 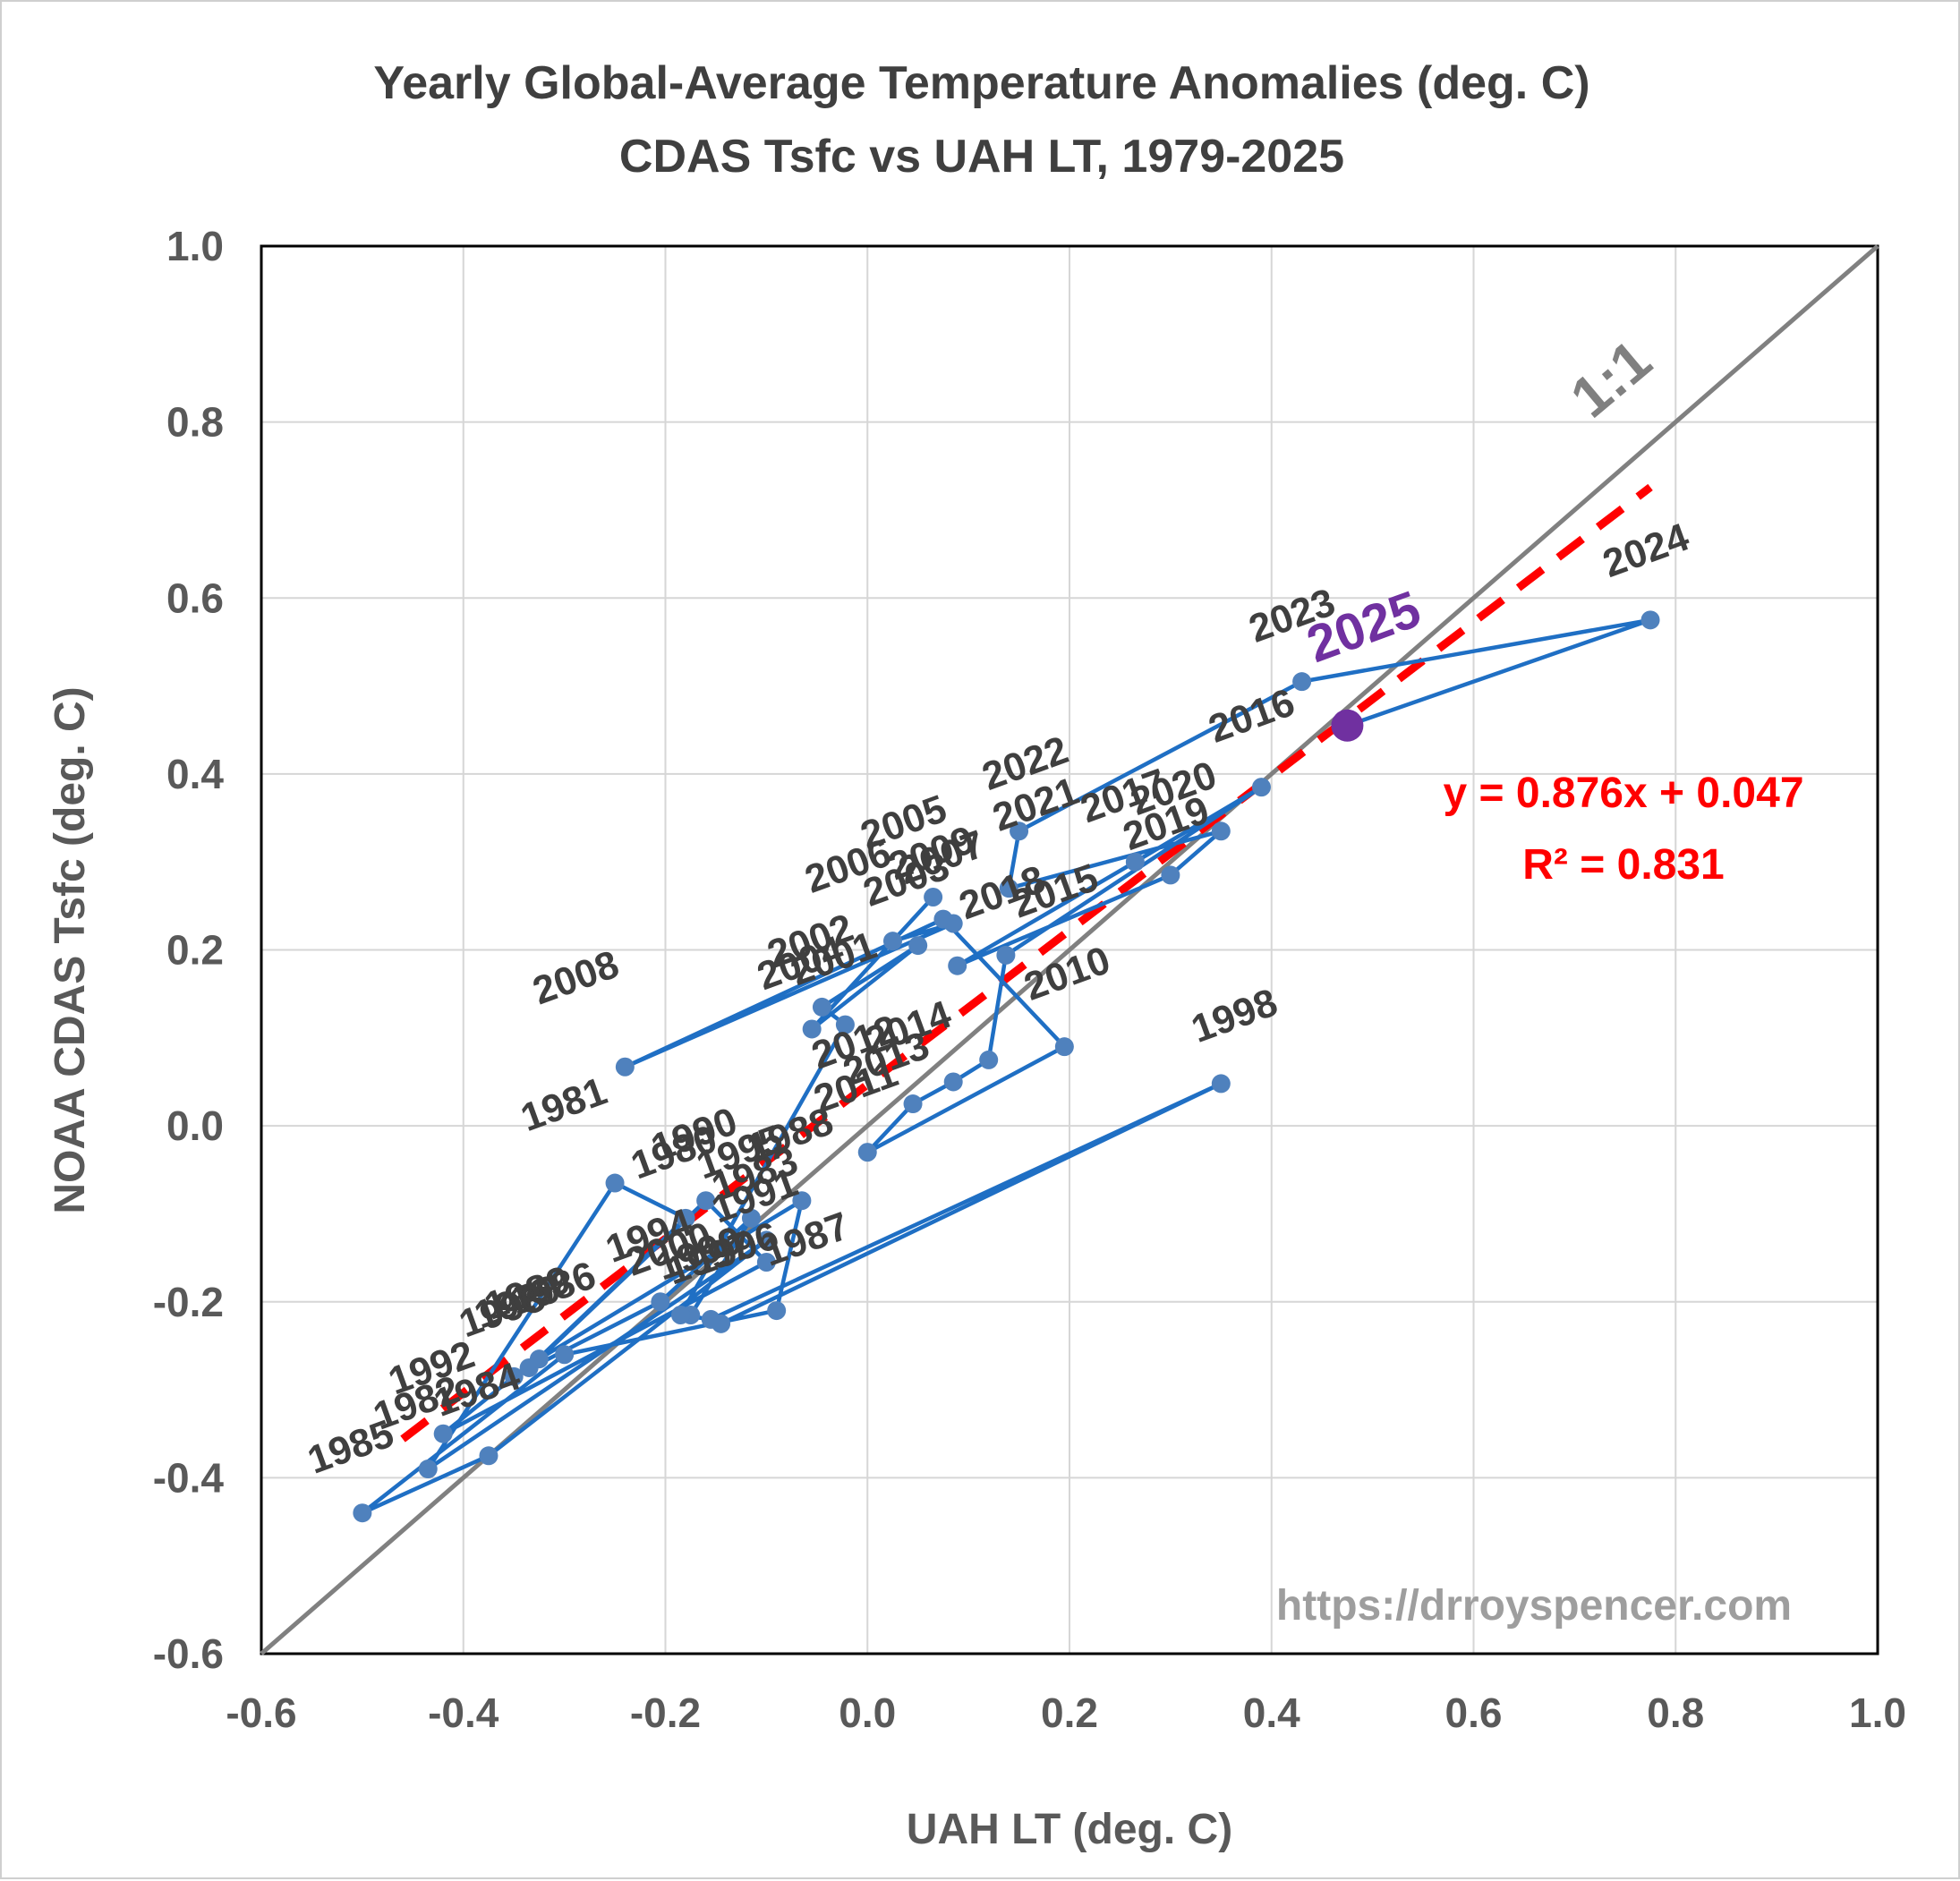 What do you see at coordinates (188, 1302) in the screenshot?
I see `y-tick--0.2: -0.2` at bounding box center [188, 1302].